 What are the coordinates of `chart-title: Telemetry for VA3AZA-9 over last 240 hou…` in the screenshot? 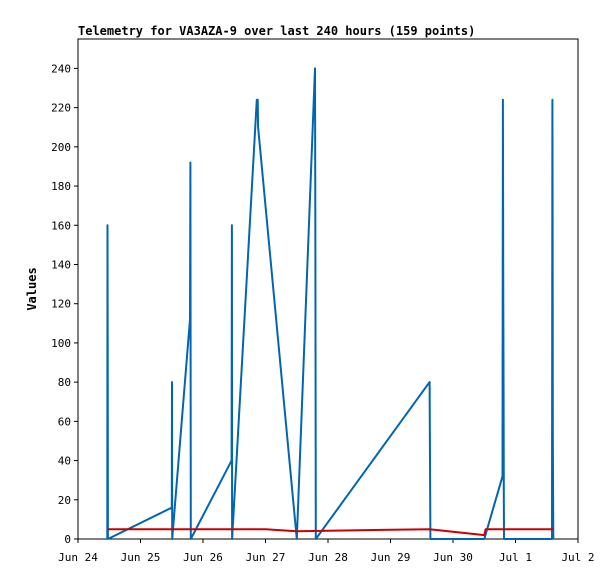 It's located at (276, 31).